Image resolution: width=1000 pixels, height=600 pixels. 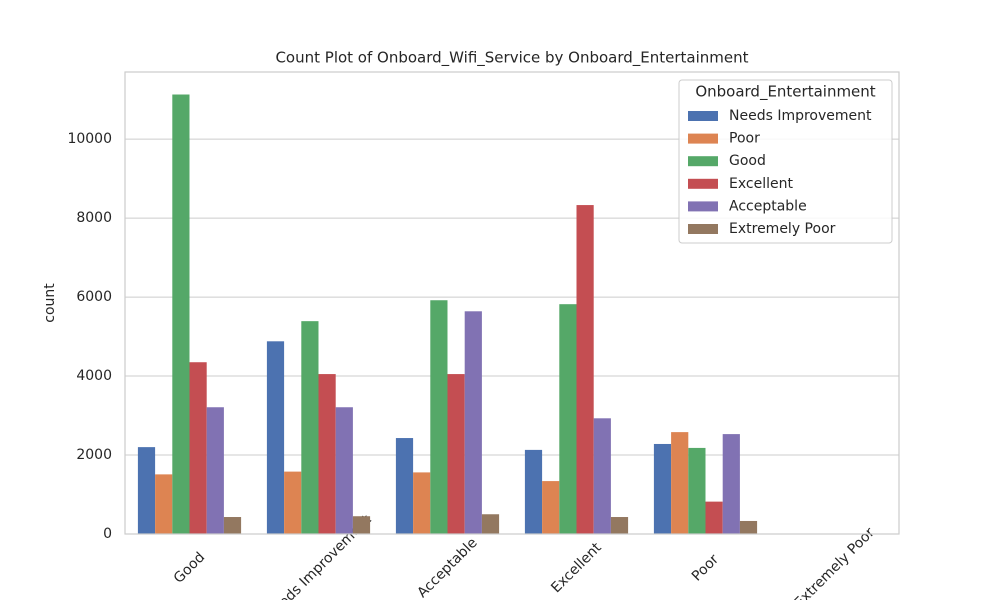 I want to click on y-tick-label: 8000, so click(x=94, y=218).